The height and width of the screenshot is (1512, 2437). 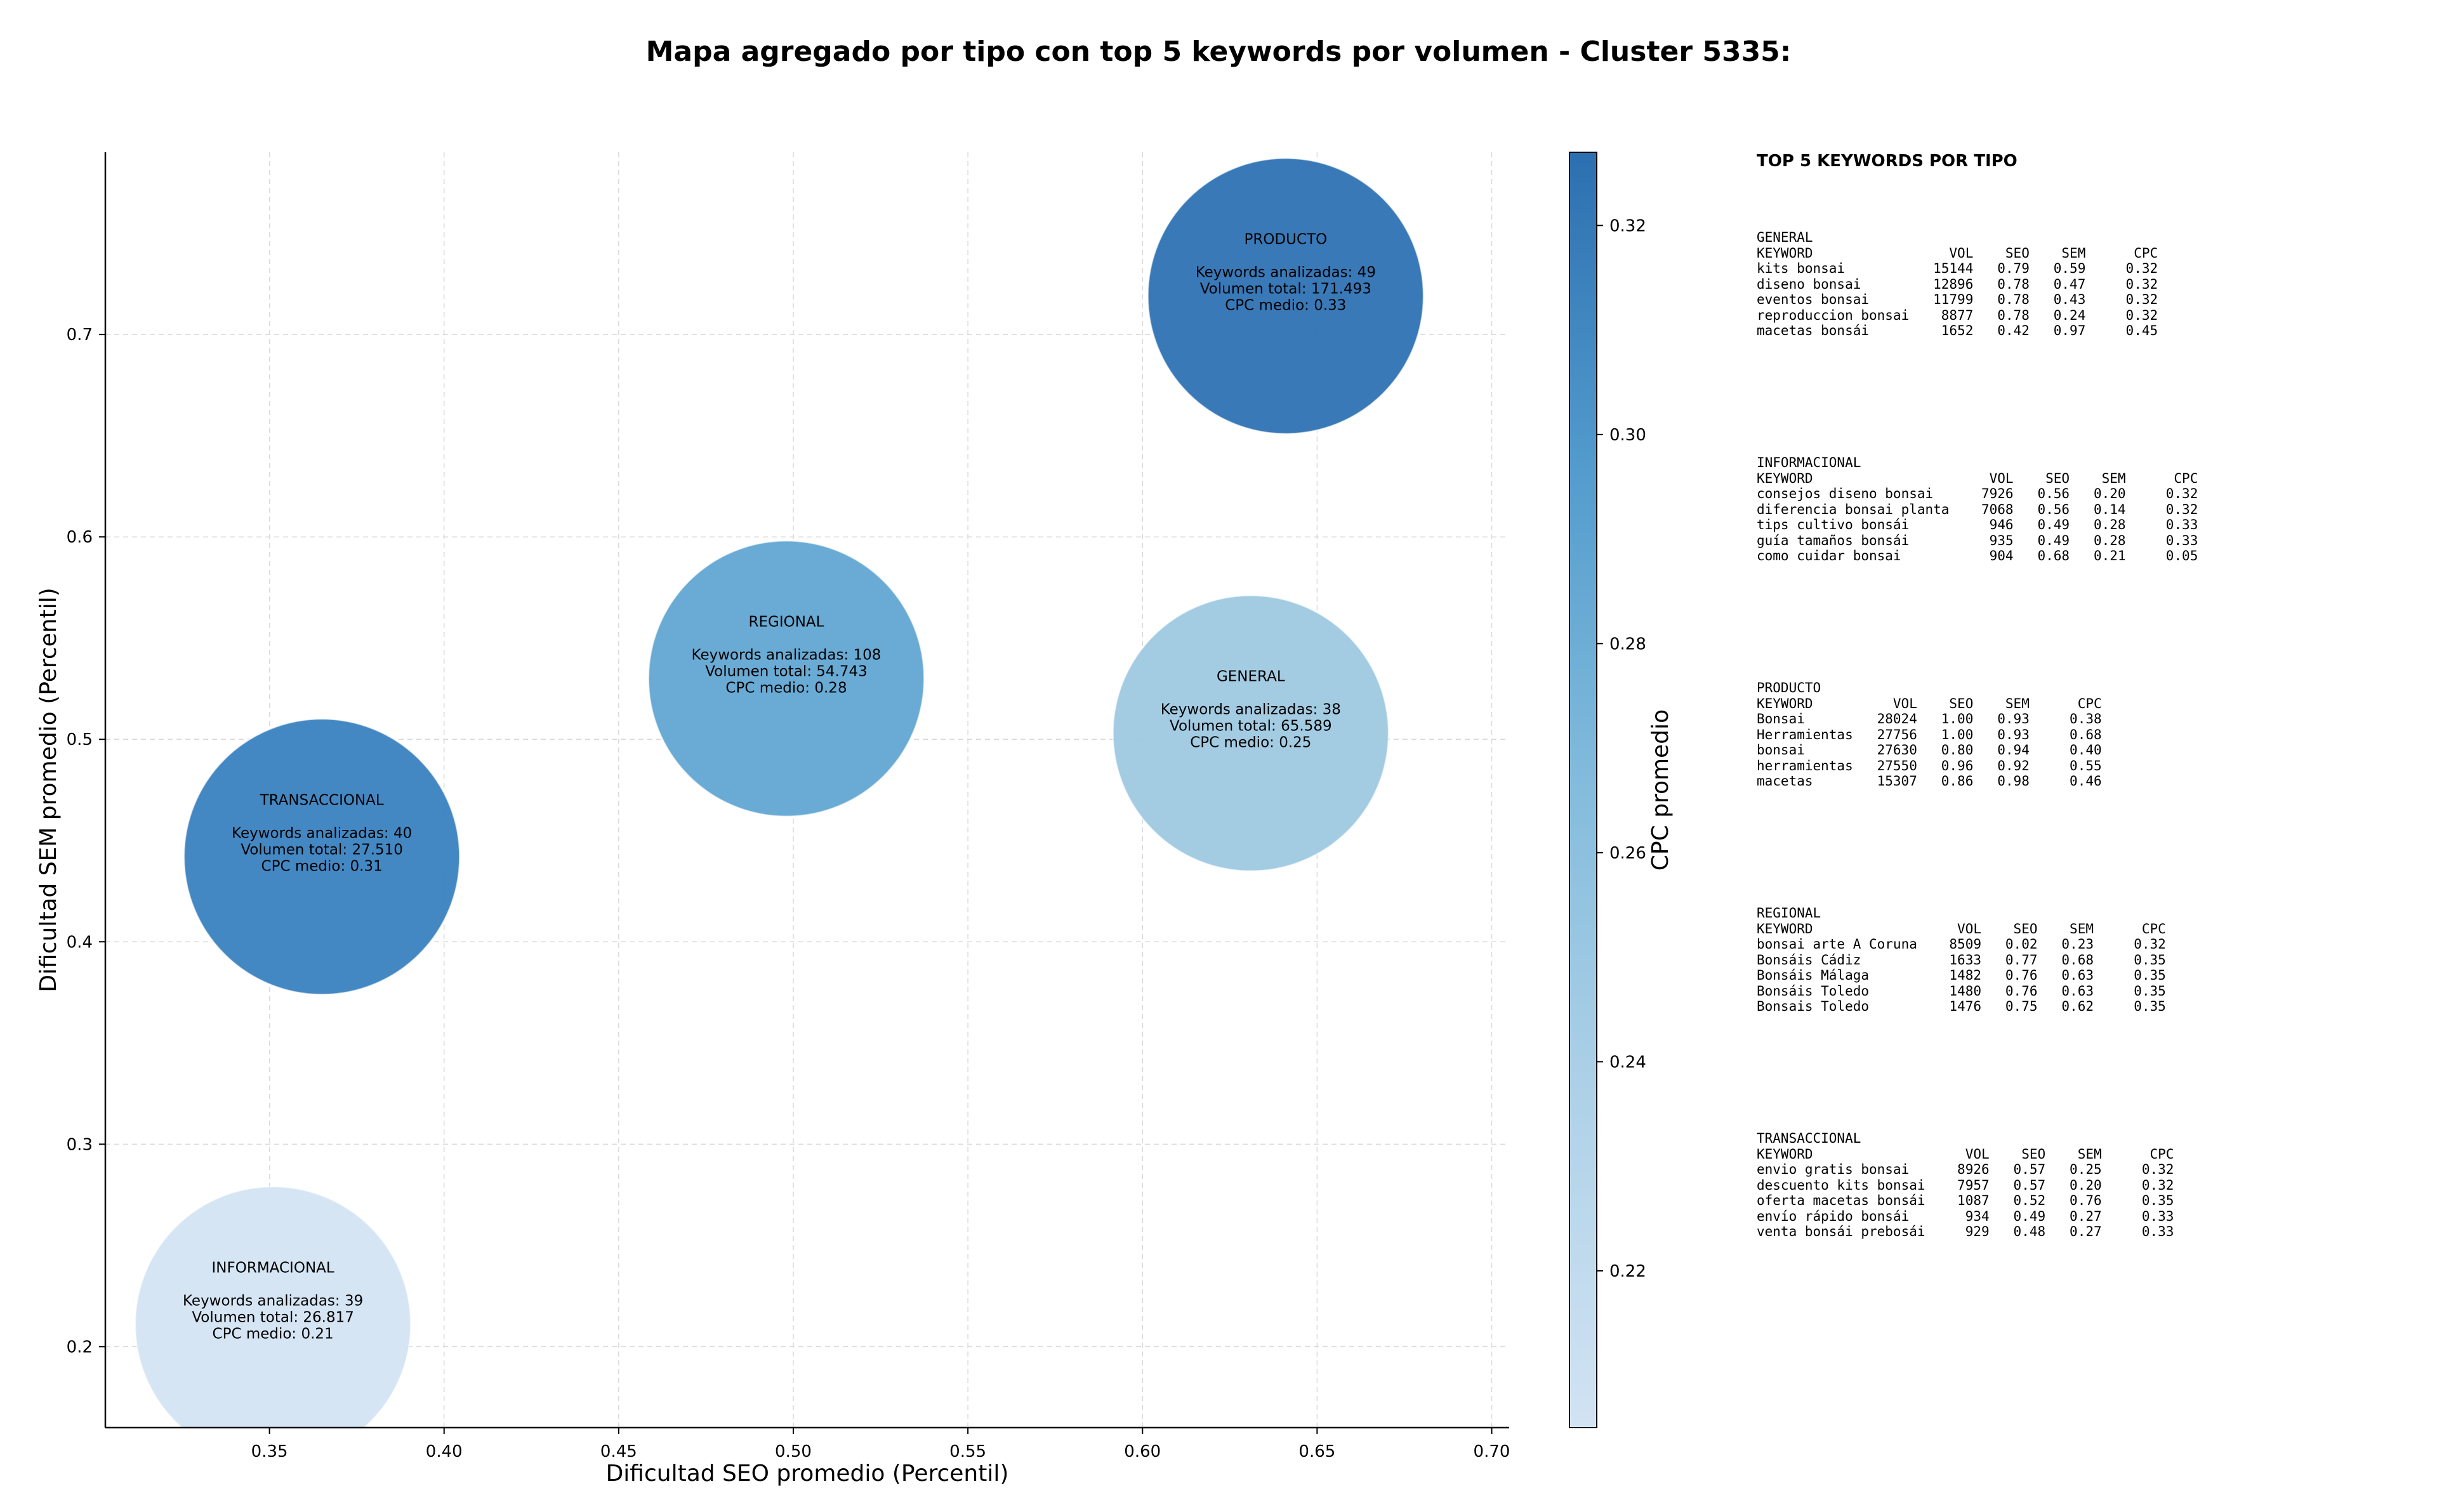 I want to click on metric-cell: 1.00, so click(x=1957, y=734).